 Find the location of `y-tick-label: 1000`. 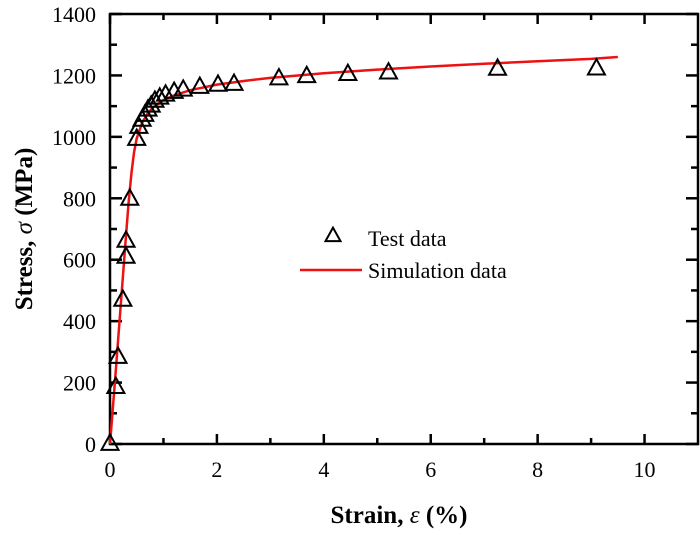

y-tick-label: 1000 is located at coordinates (74, 137).